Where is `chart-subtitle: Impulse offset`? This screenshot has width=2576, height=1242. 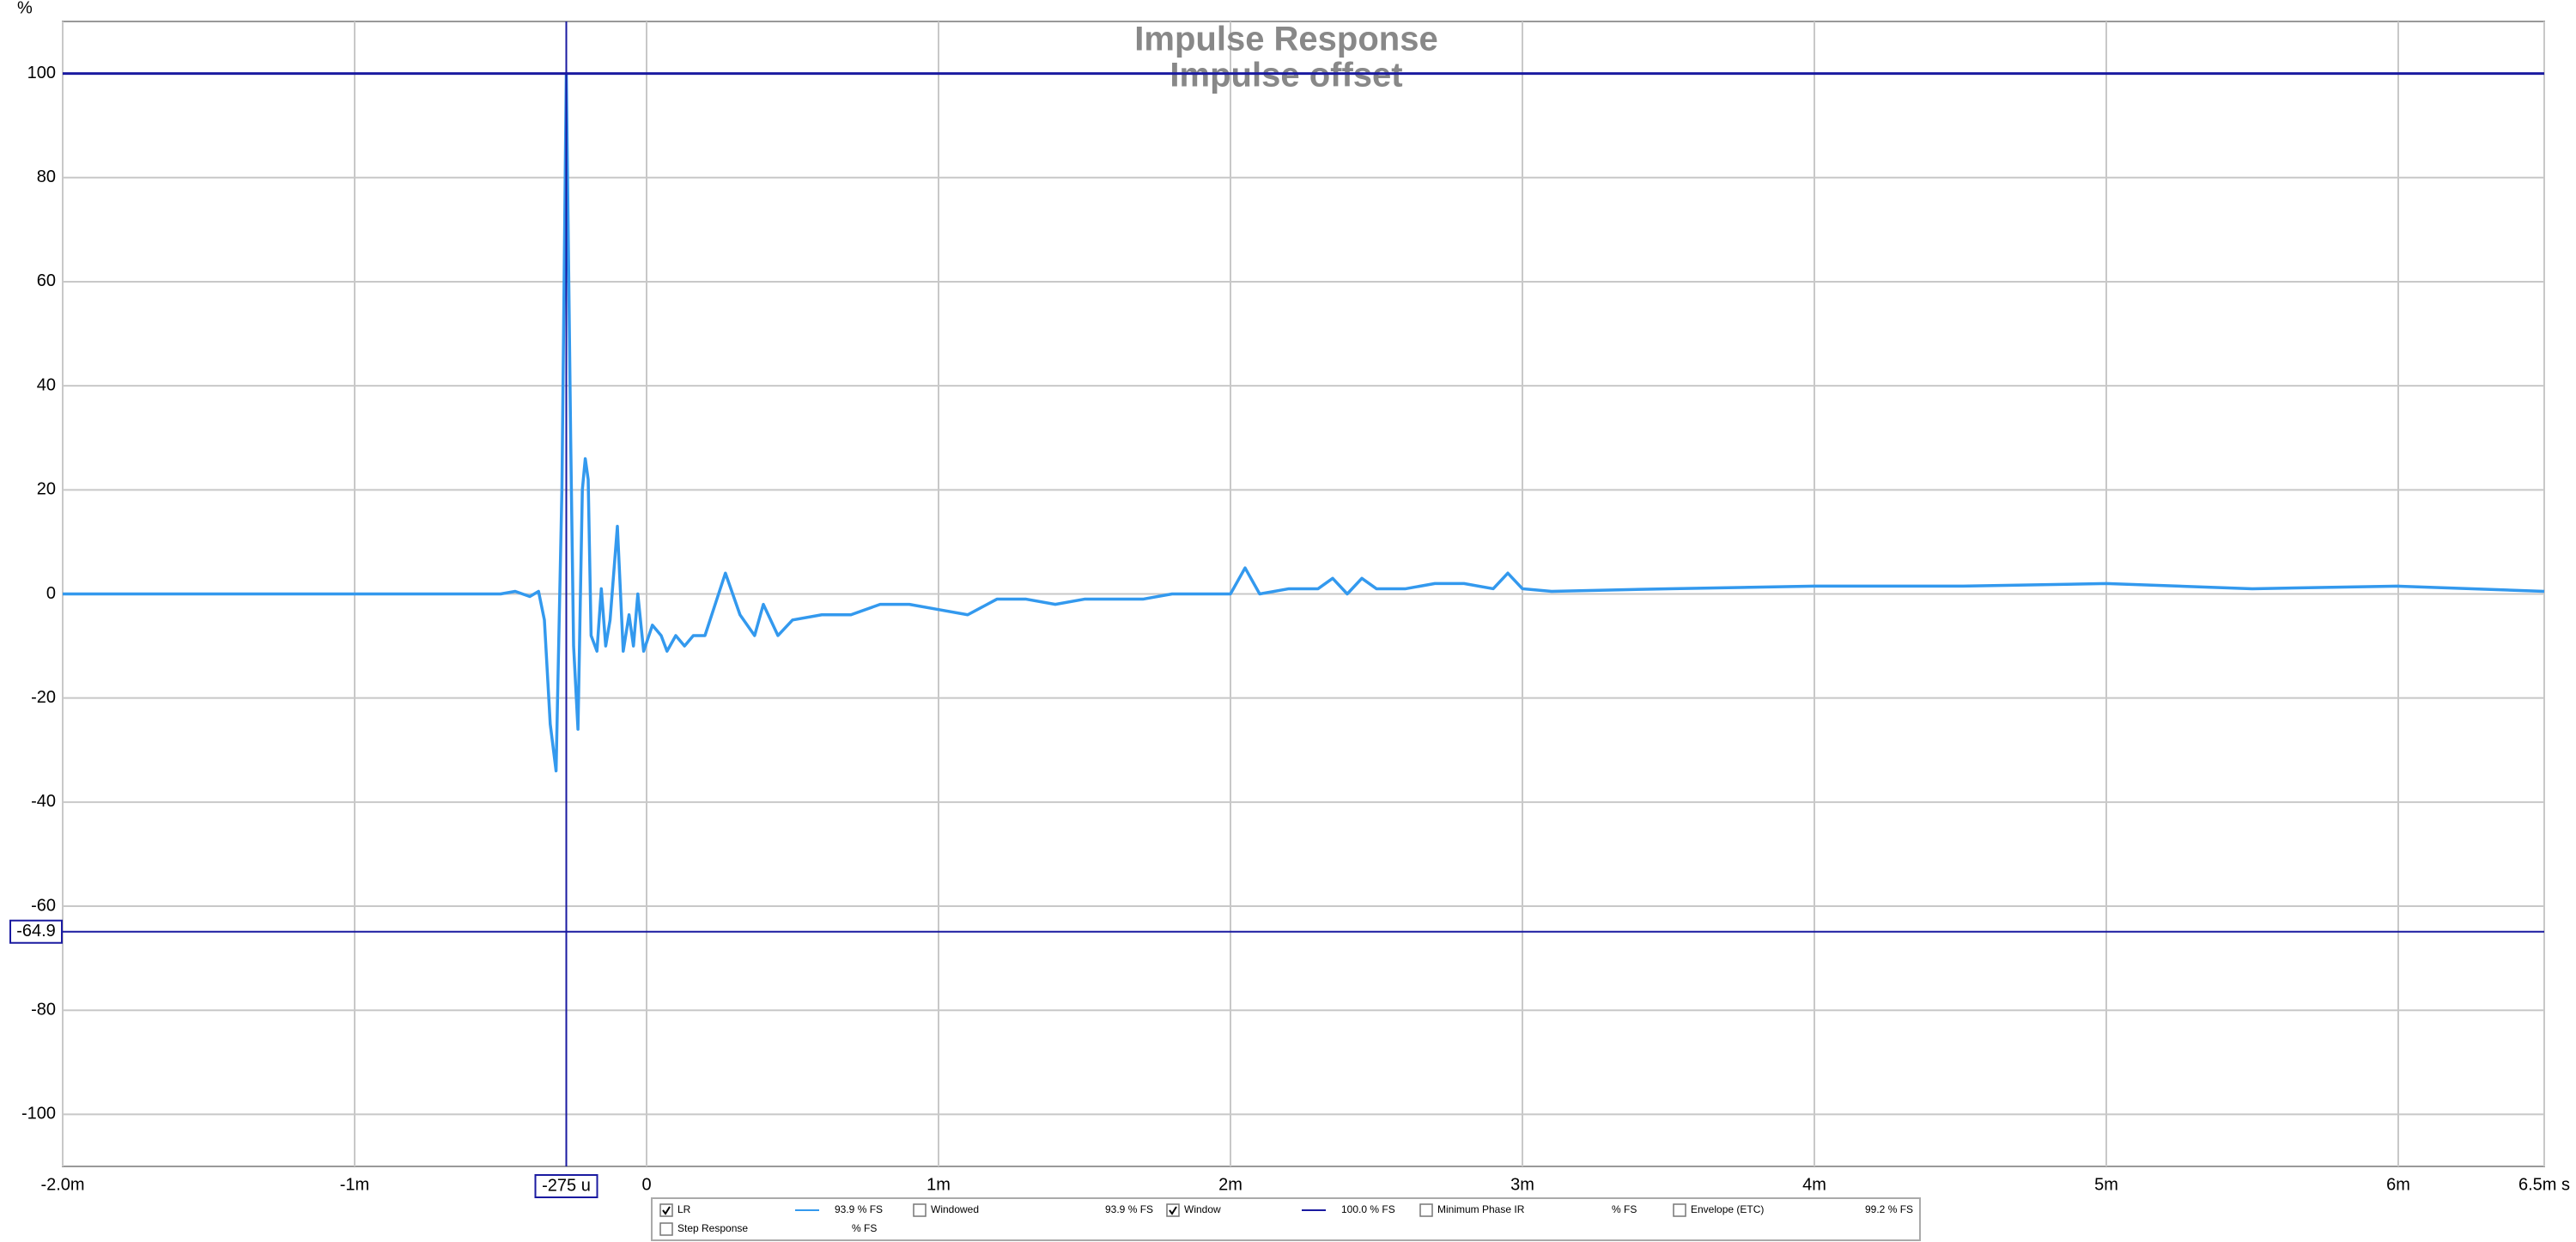 chart-subtitle: Impulse offset is located at coordinates (1286, 75).